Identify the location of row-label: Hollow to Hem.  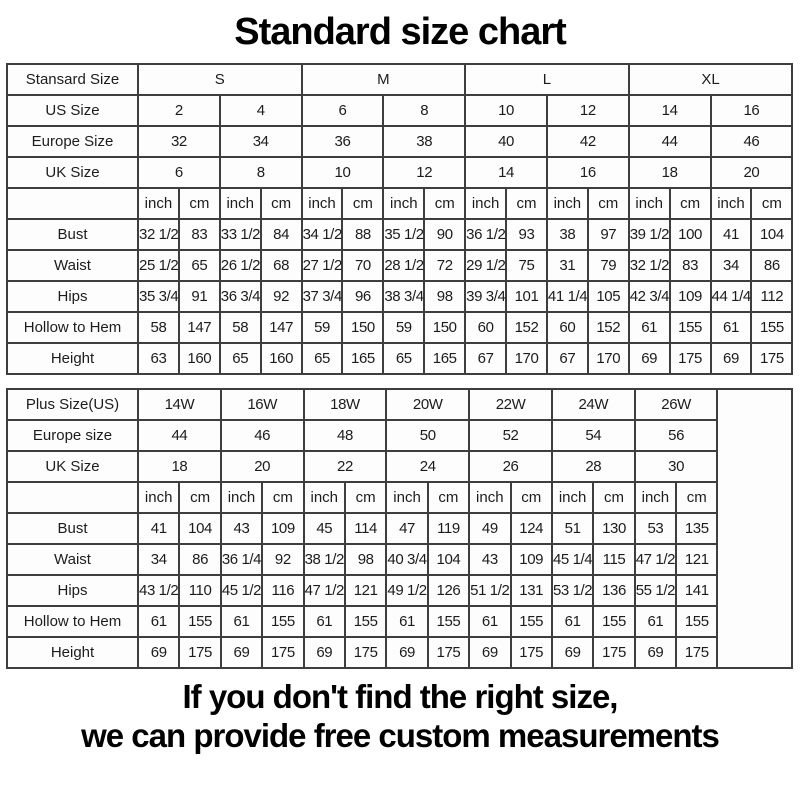
(72, 327).